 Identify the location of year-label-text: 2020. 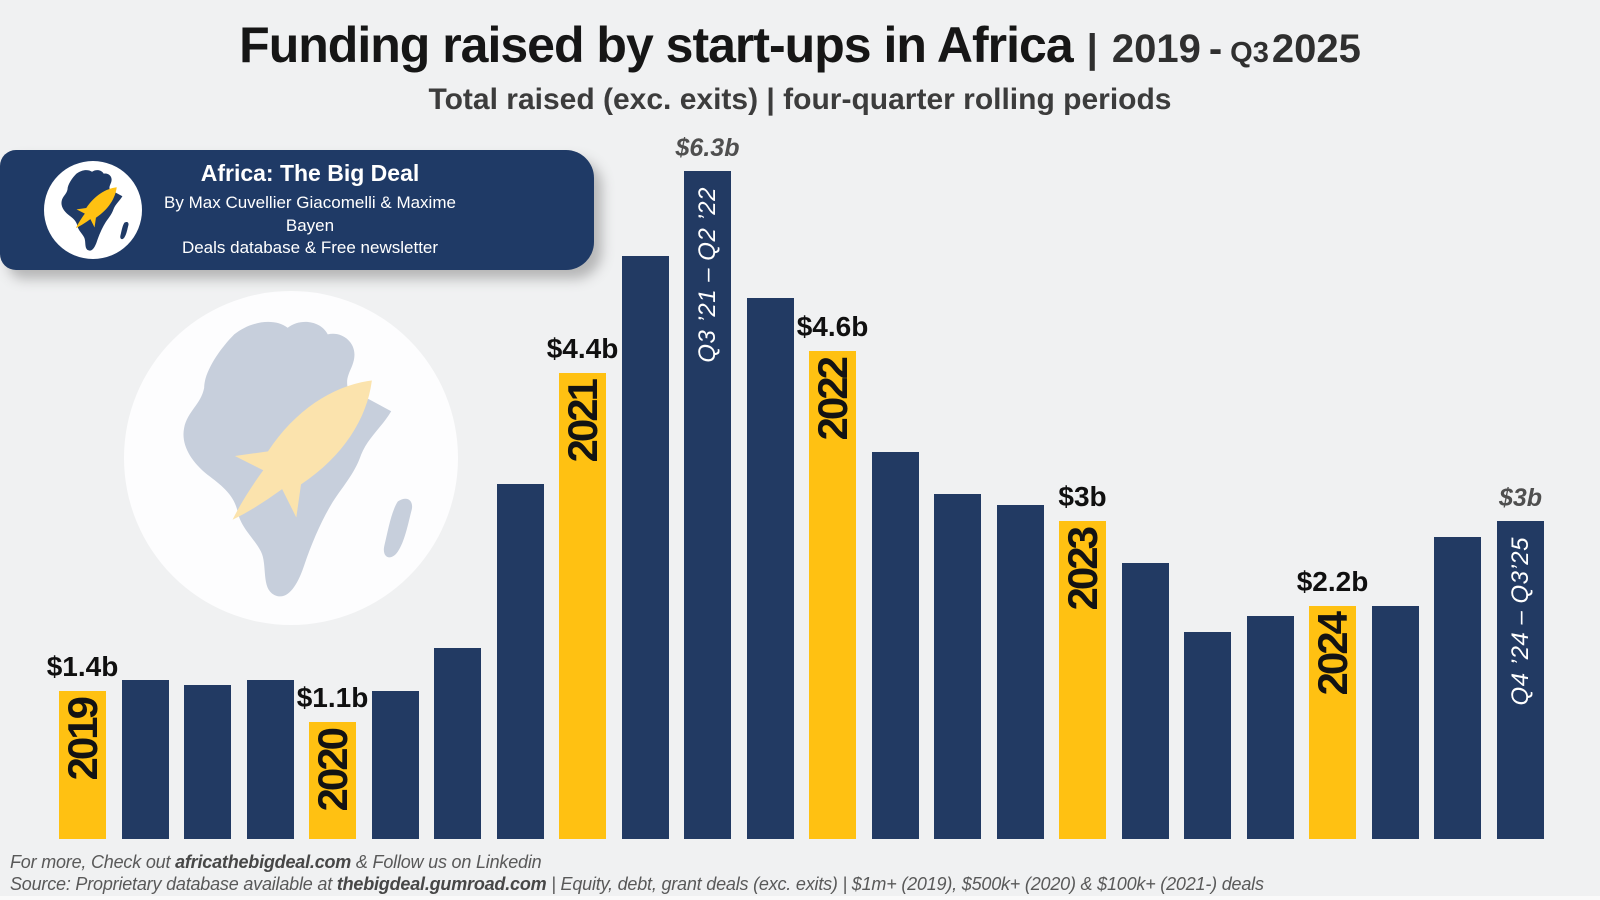
(332, 771).